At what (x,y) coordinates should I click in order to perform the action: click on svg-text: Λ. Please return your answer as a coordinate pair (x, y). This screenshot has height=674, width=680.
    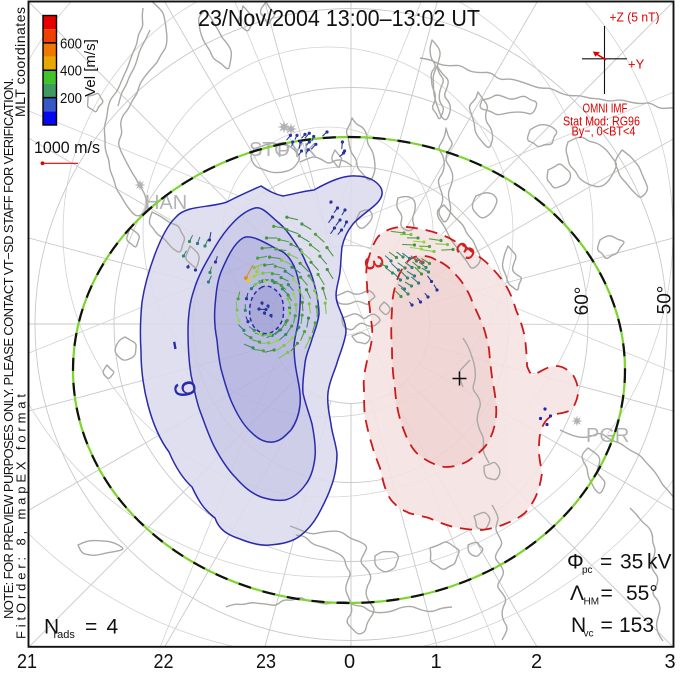
    Looking at the image, I should click on (577, 593).